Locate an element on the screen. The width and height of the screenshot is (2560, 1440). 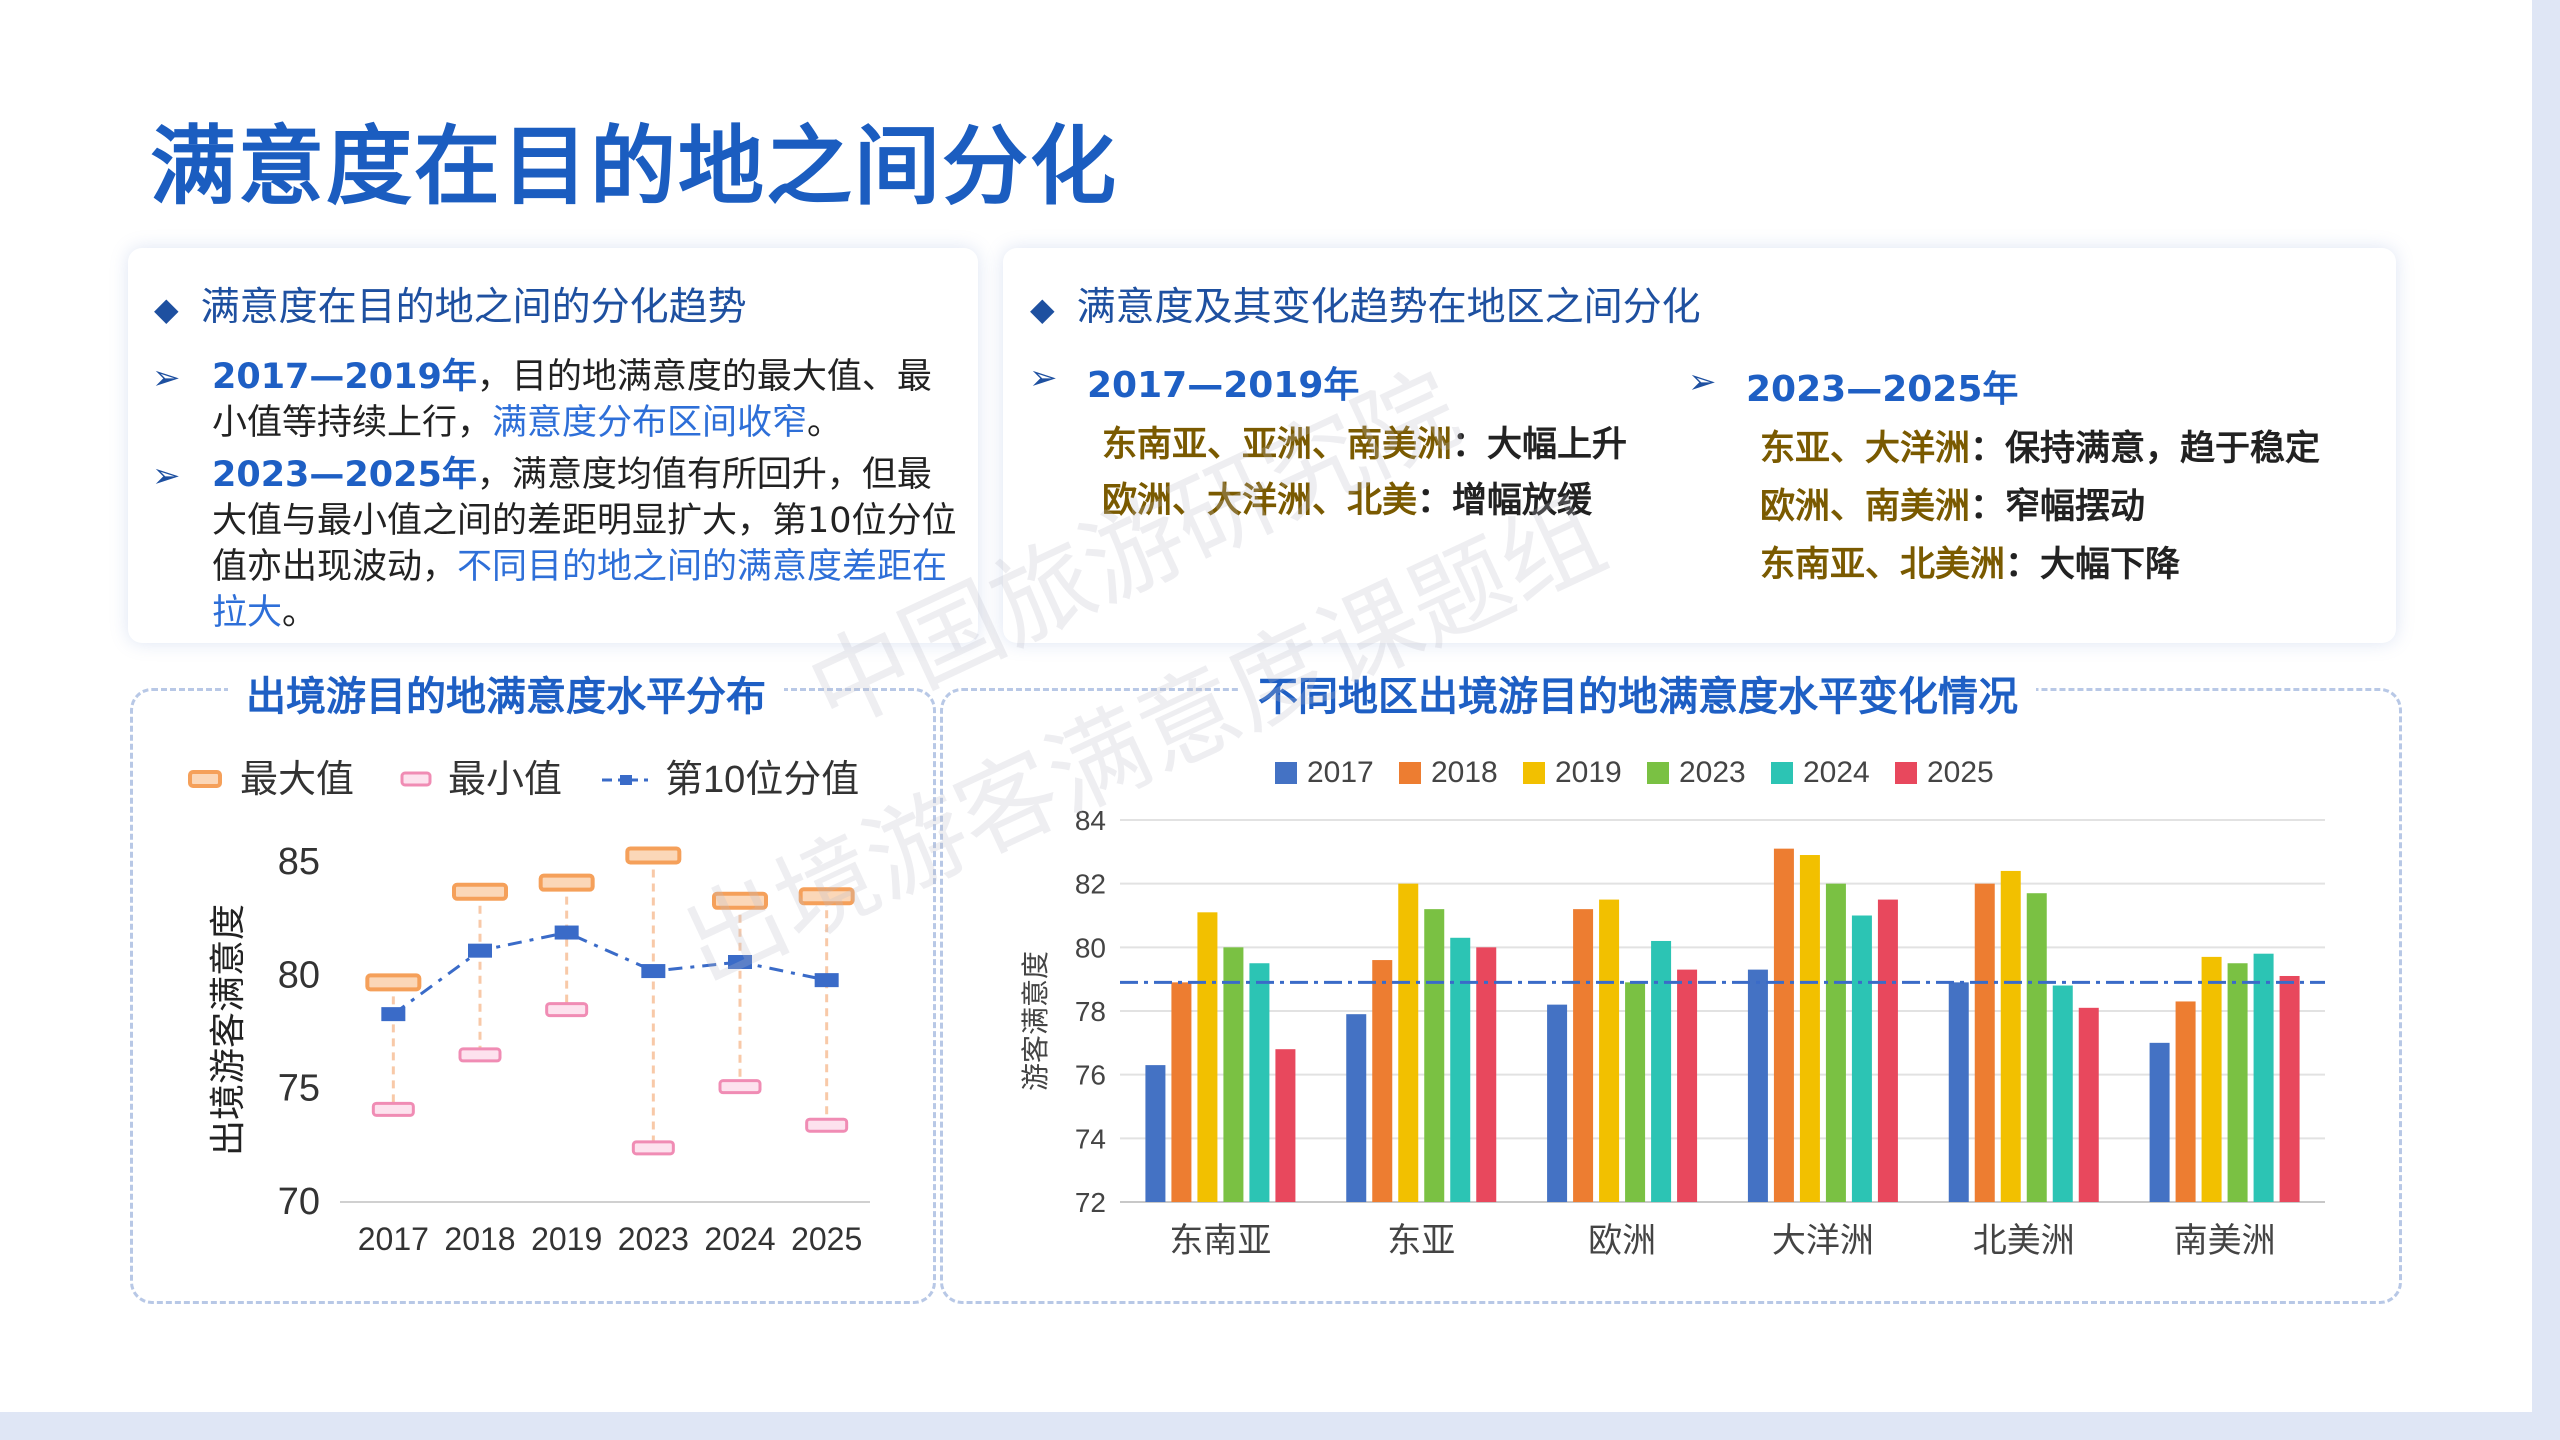
region-line: 欧洲、南美洲：窄幅摆动 is located at coordinates (1953, 507).